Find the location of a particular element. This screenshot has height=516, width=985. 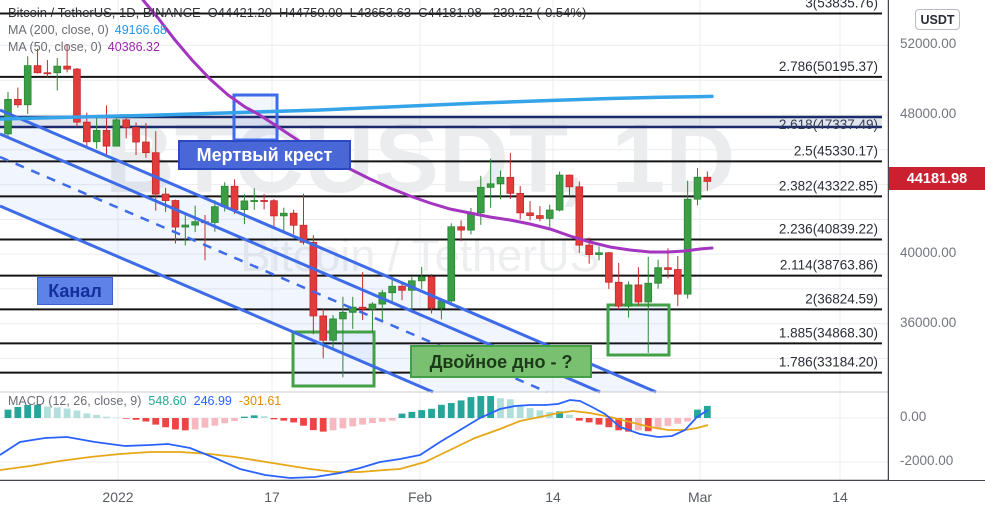

fib-level-label: 2.236(40839.22) is located at coordinates (828, 229).